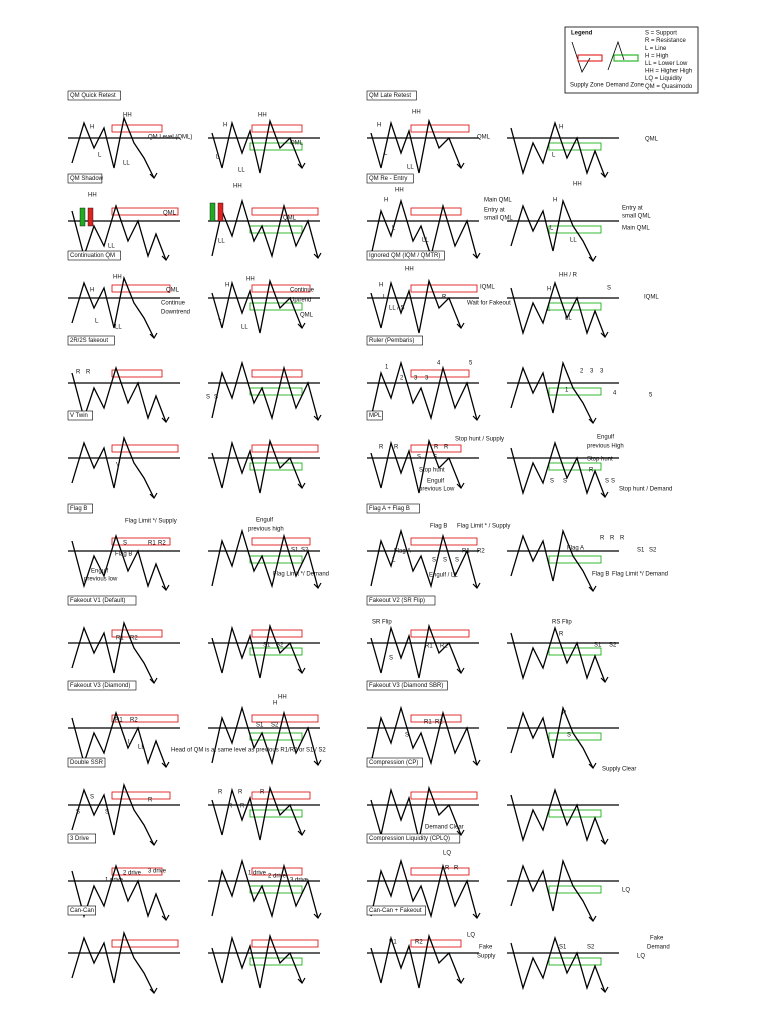 The image size is (768, 1029). Describe the element at coordinates (391, 341) in the screenshot. I see `panel-title: Ruler (Pembaris)` at that location.